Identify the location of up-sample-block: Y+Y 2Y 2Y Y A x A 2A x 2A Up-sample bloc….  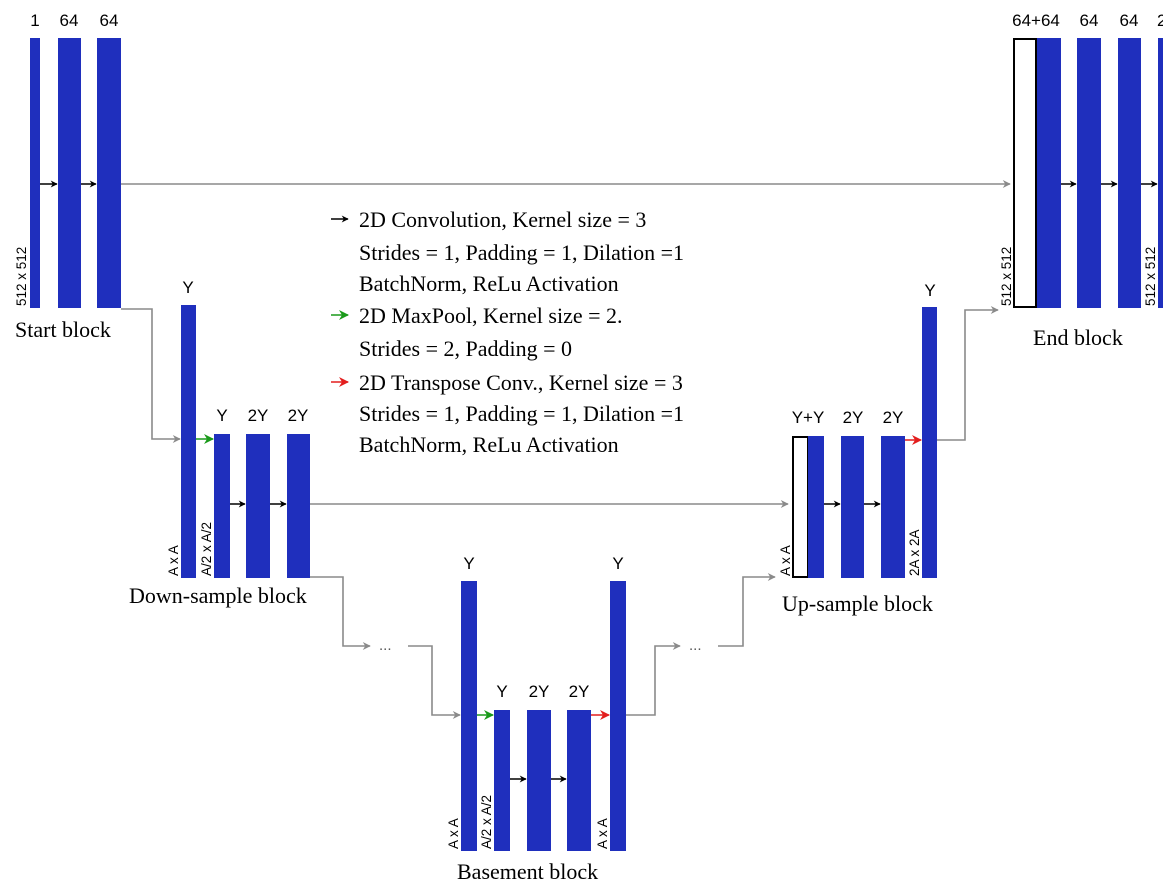
(857, 448).